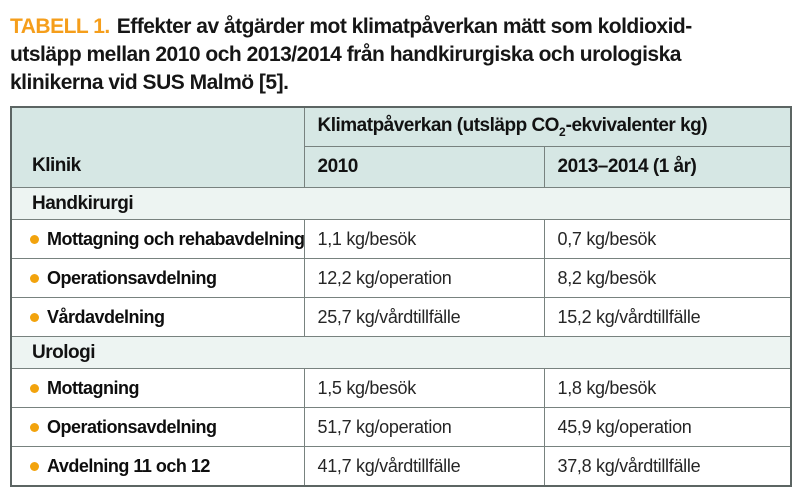 The image size is (800, 492). What do you see at coordinates (424, 278) in the screenshot?
I see `value-2010-cell: 12,2 kg/operation` at bounding box center [424, 278].